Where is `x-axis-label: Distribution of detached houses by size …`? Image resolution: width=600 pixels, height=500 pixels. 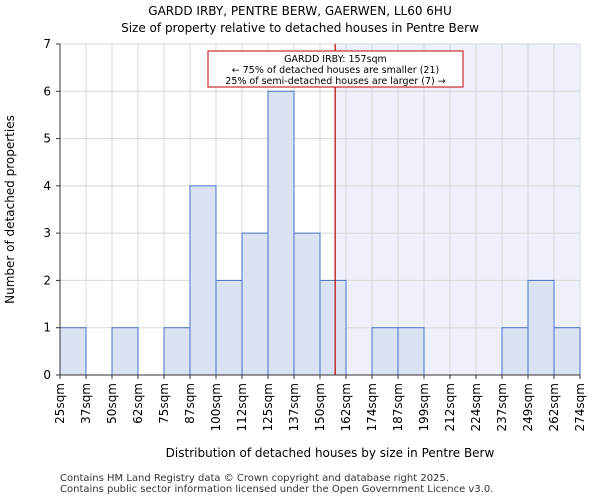
x-axis-label: Distribution of detached houses by size … is located at coordinates (330, 453).